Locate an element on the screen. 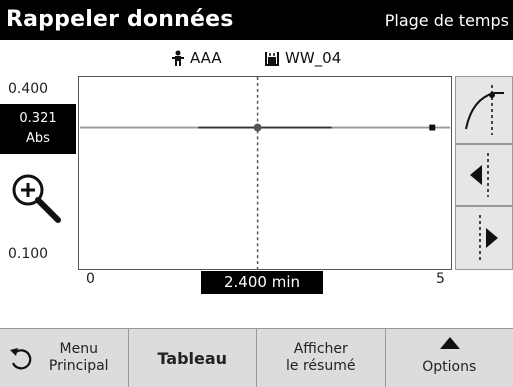  cursor-value: 2.400 min is located at coordinates (262, 282).